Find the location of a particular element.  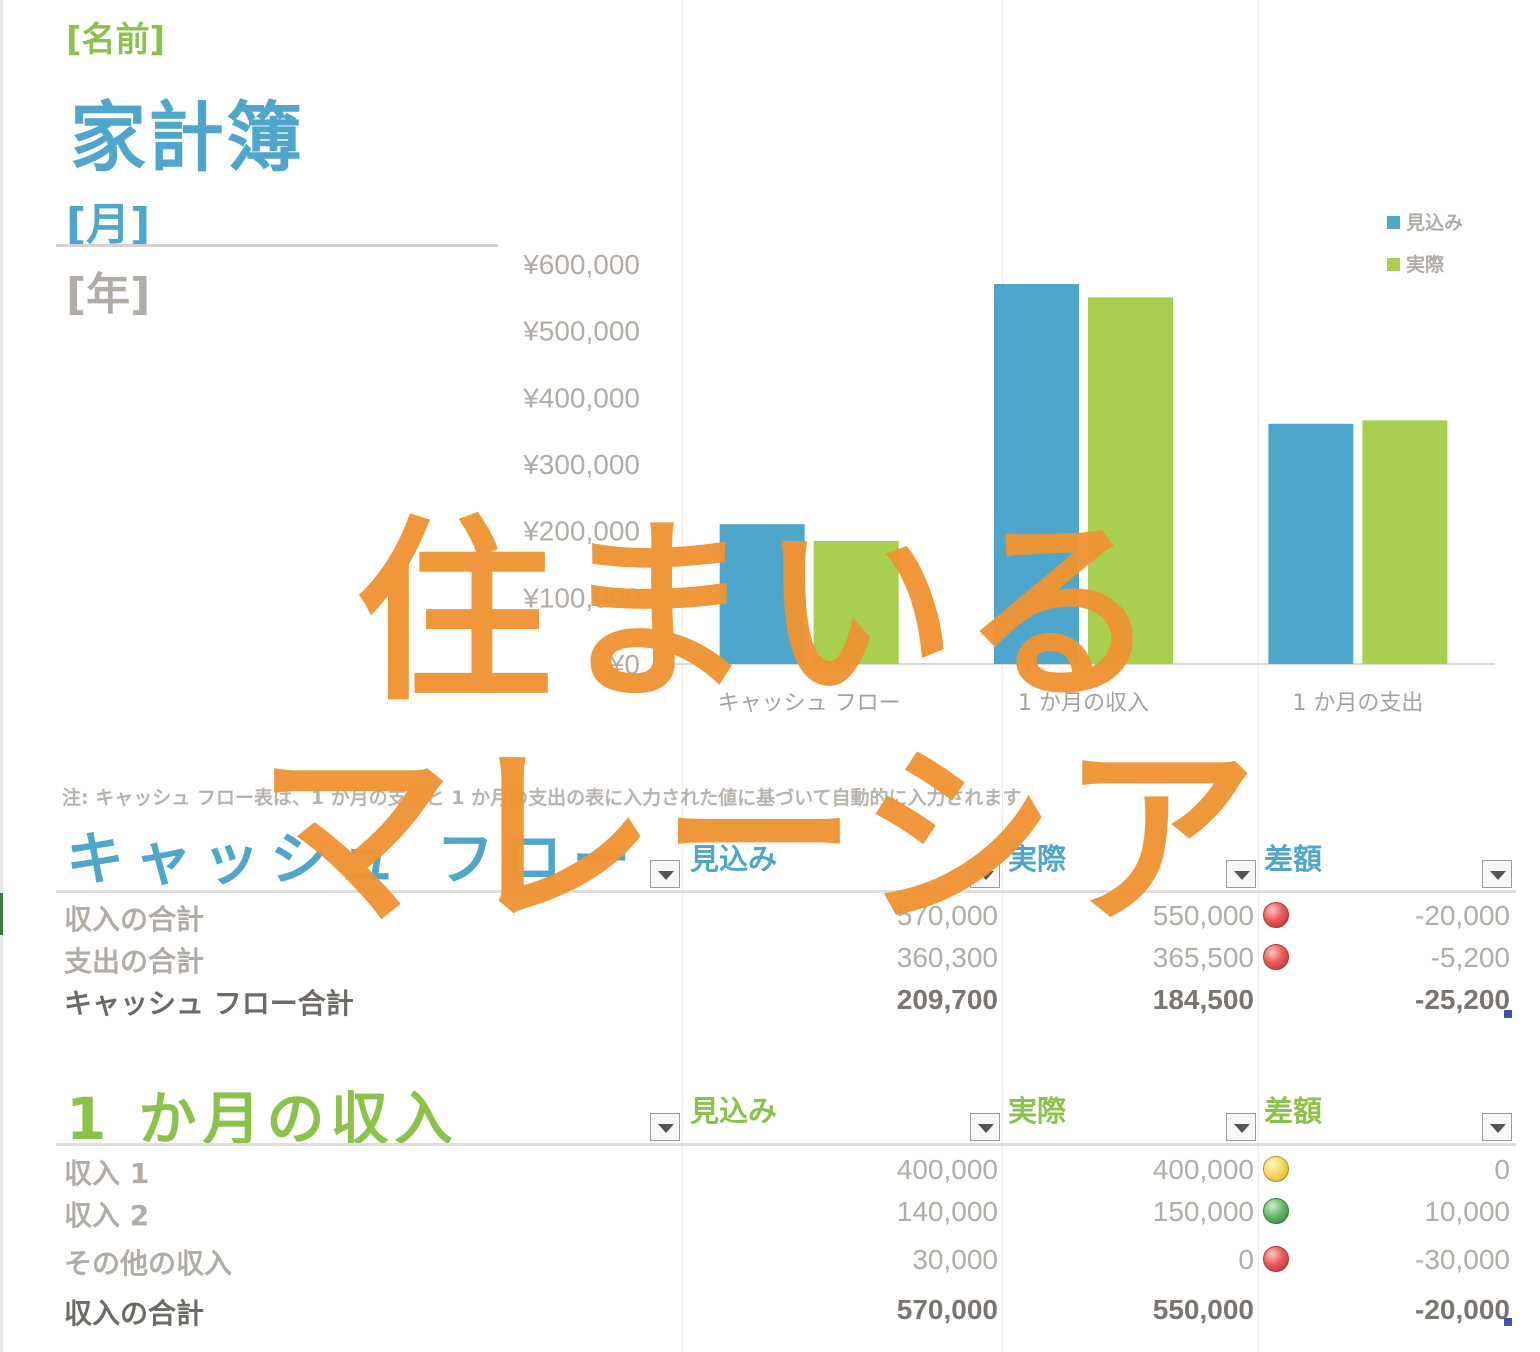

table-cell-expected: 400,000 is located at coordinates (947, 1169).